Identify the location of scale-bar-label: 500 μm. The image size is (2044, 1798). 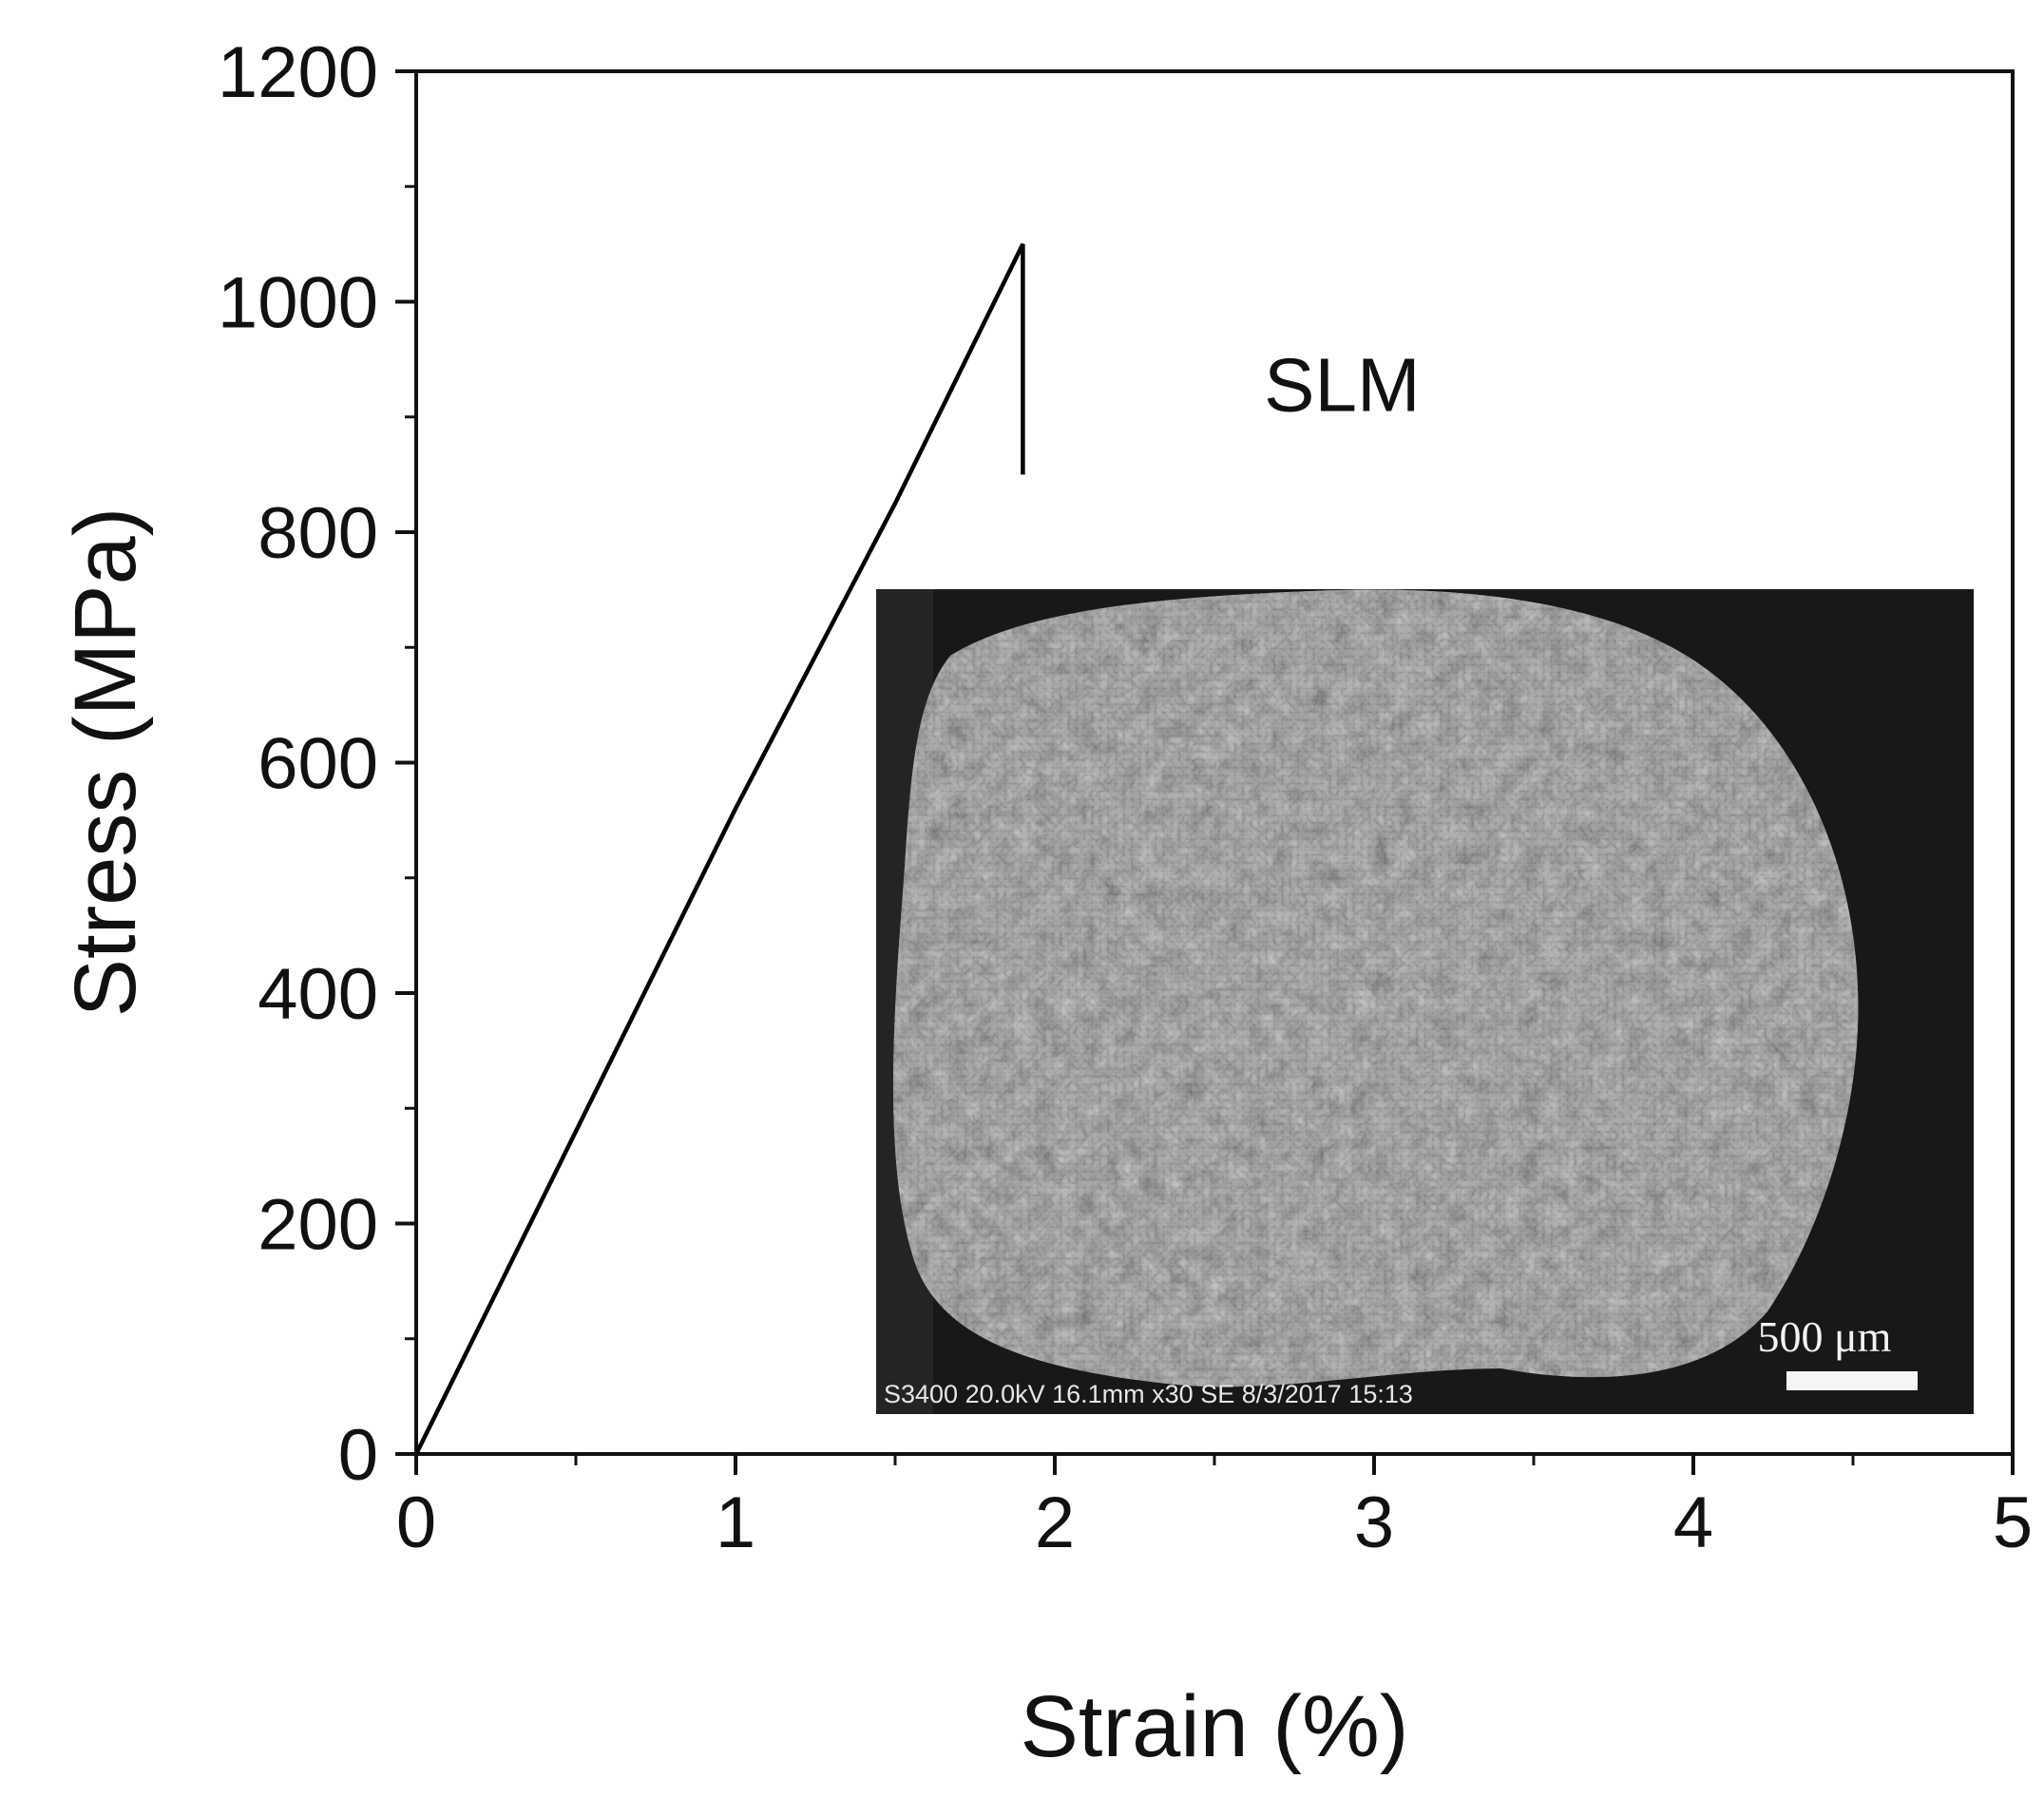
(1825, 1336).